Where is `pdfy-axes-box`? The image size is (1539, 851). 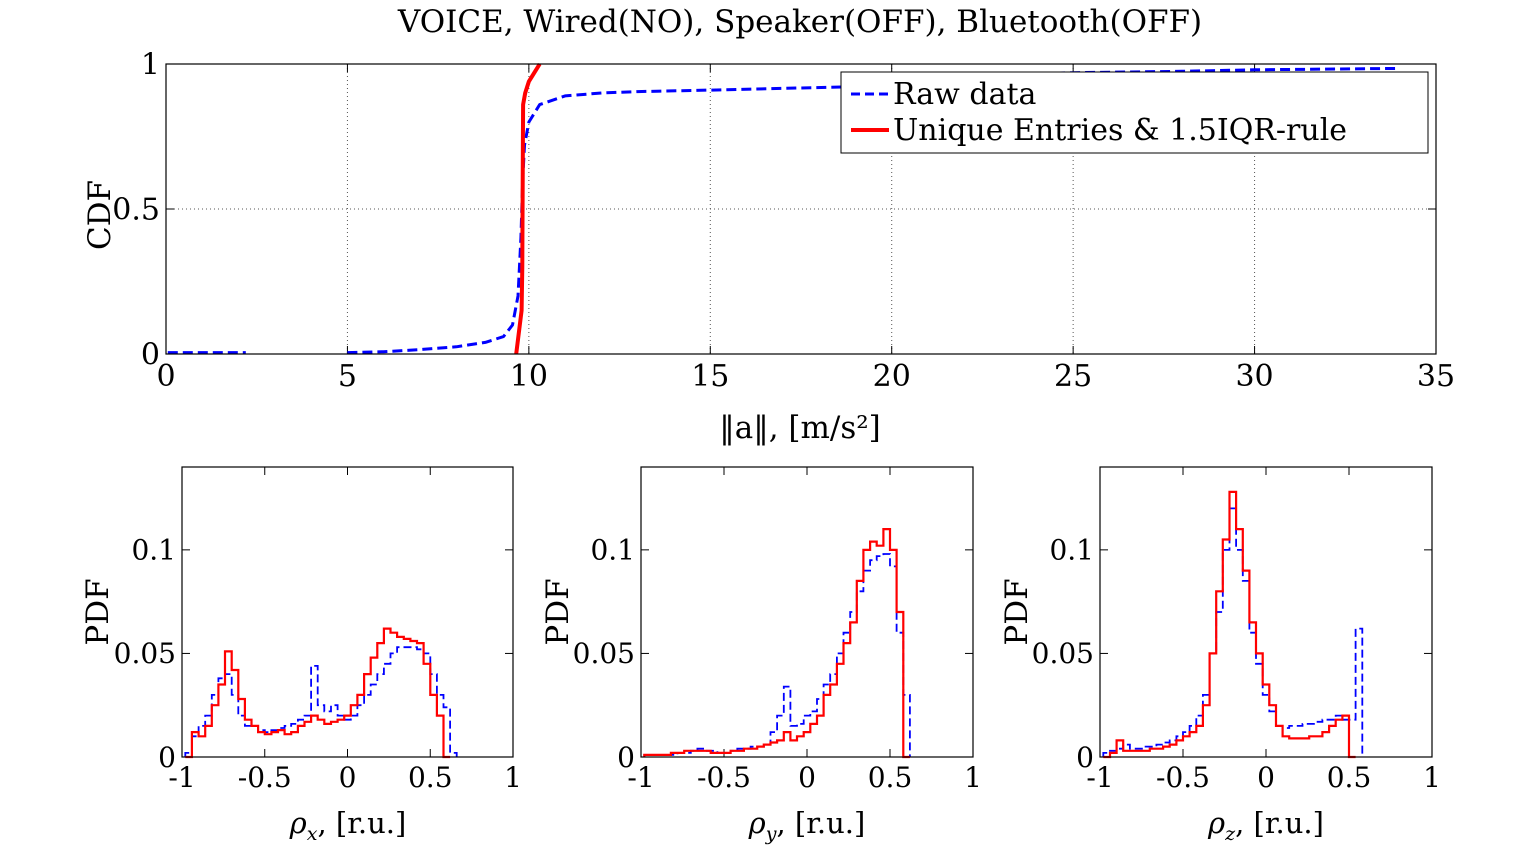 pdfy-axes-box is located at coordinates (807, 612).